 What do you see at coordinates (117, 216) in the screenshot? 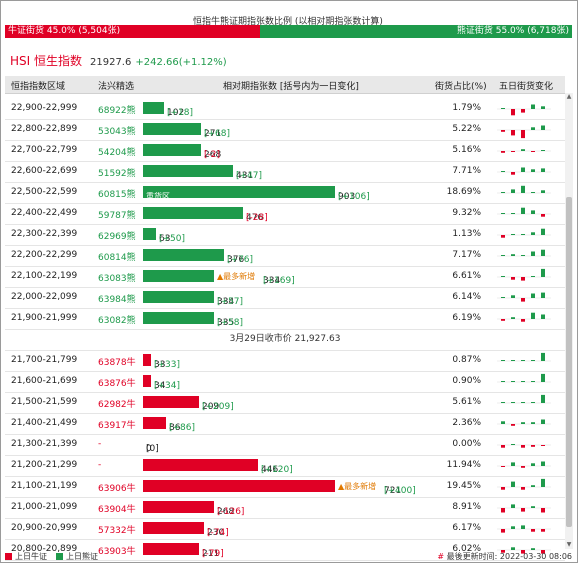
I see `warrant-code-link: 59787熊` at bounding box center [117, 216].